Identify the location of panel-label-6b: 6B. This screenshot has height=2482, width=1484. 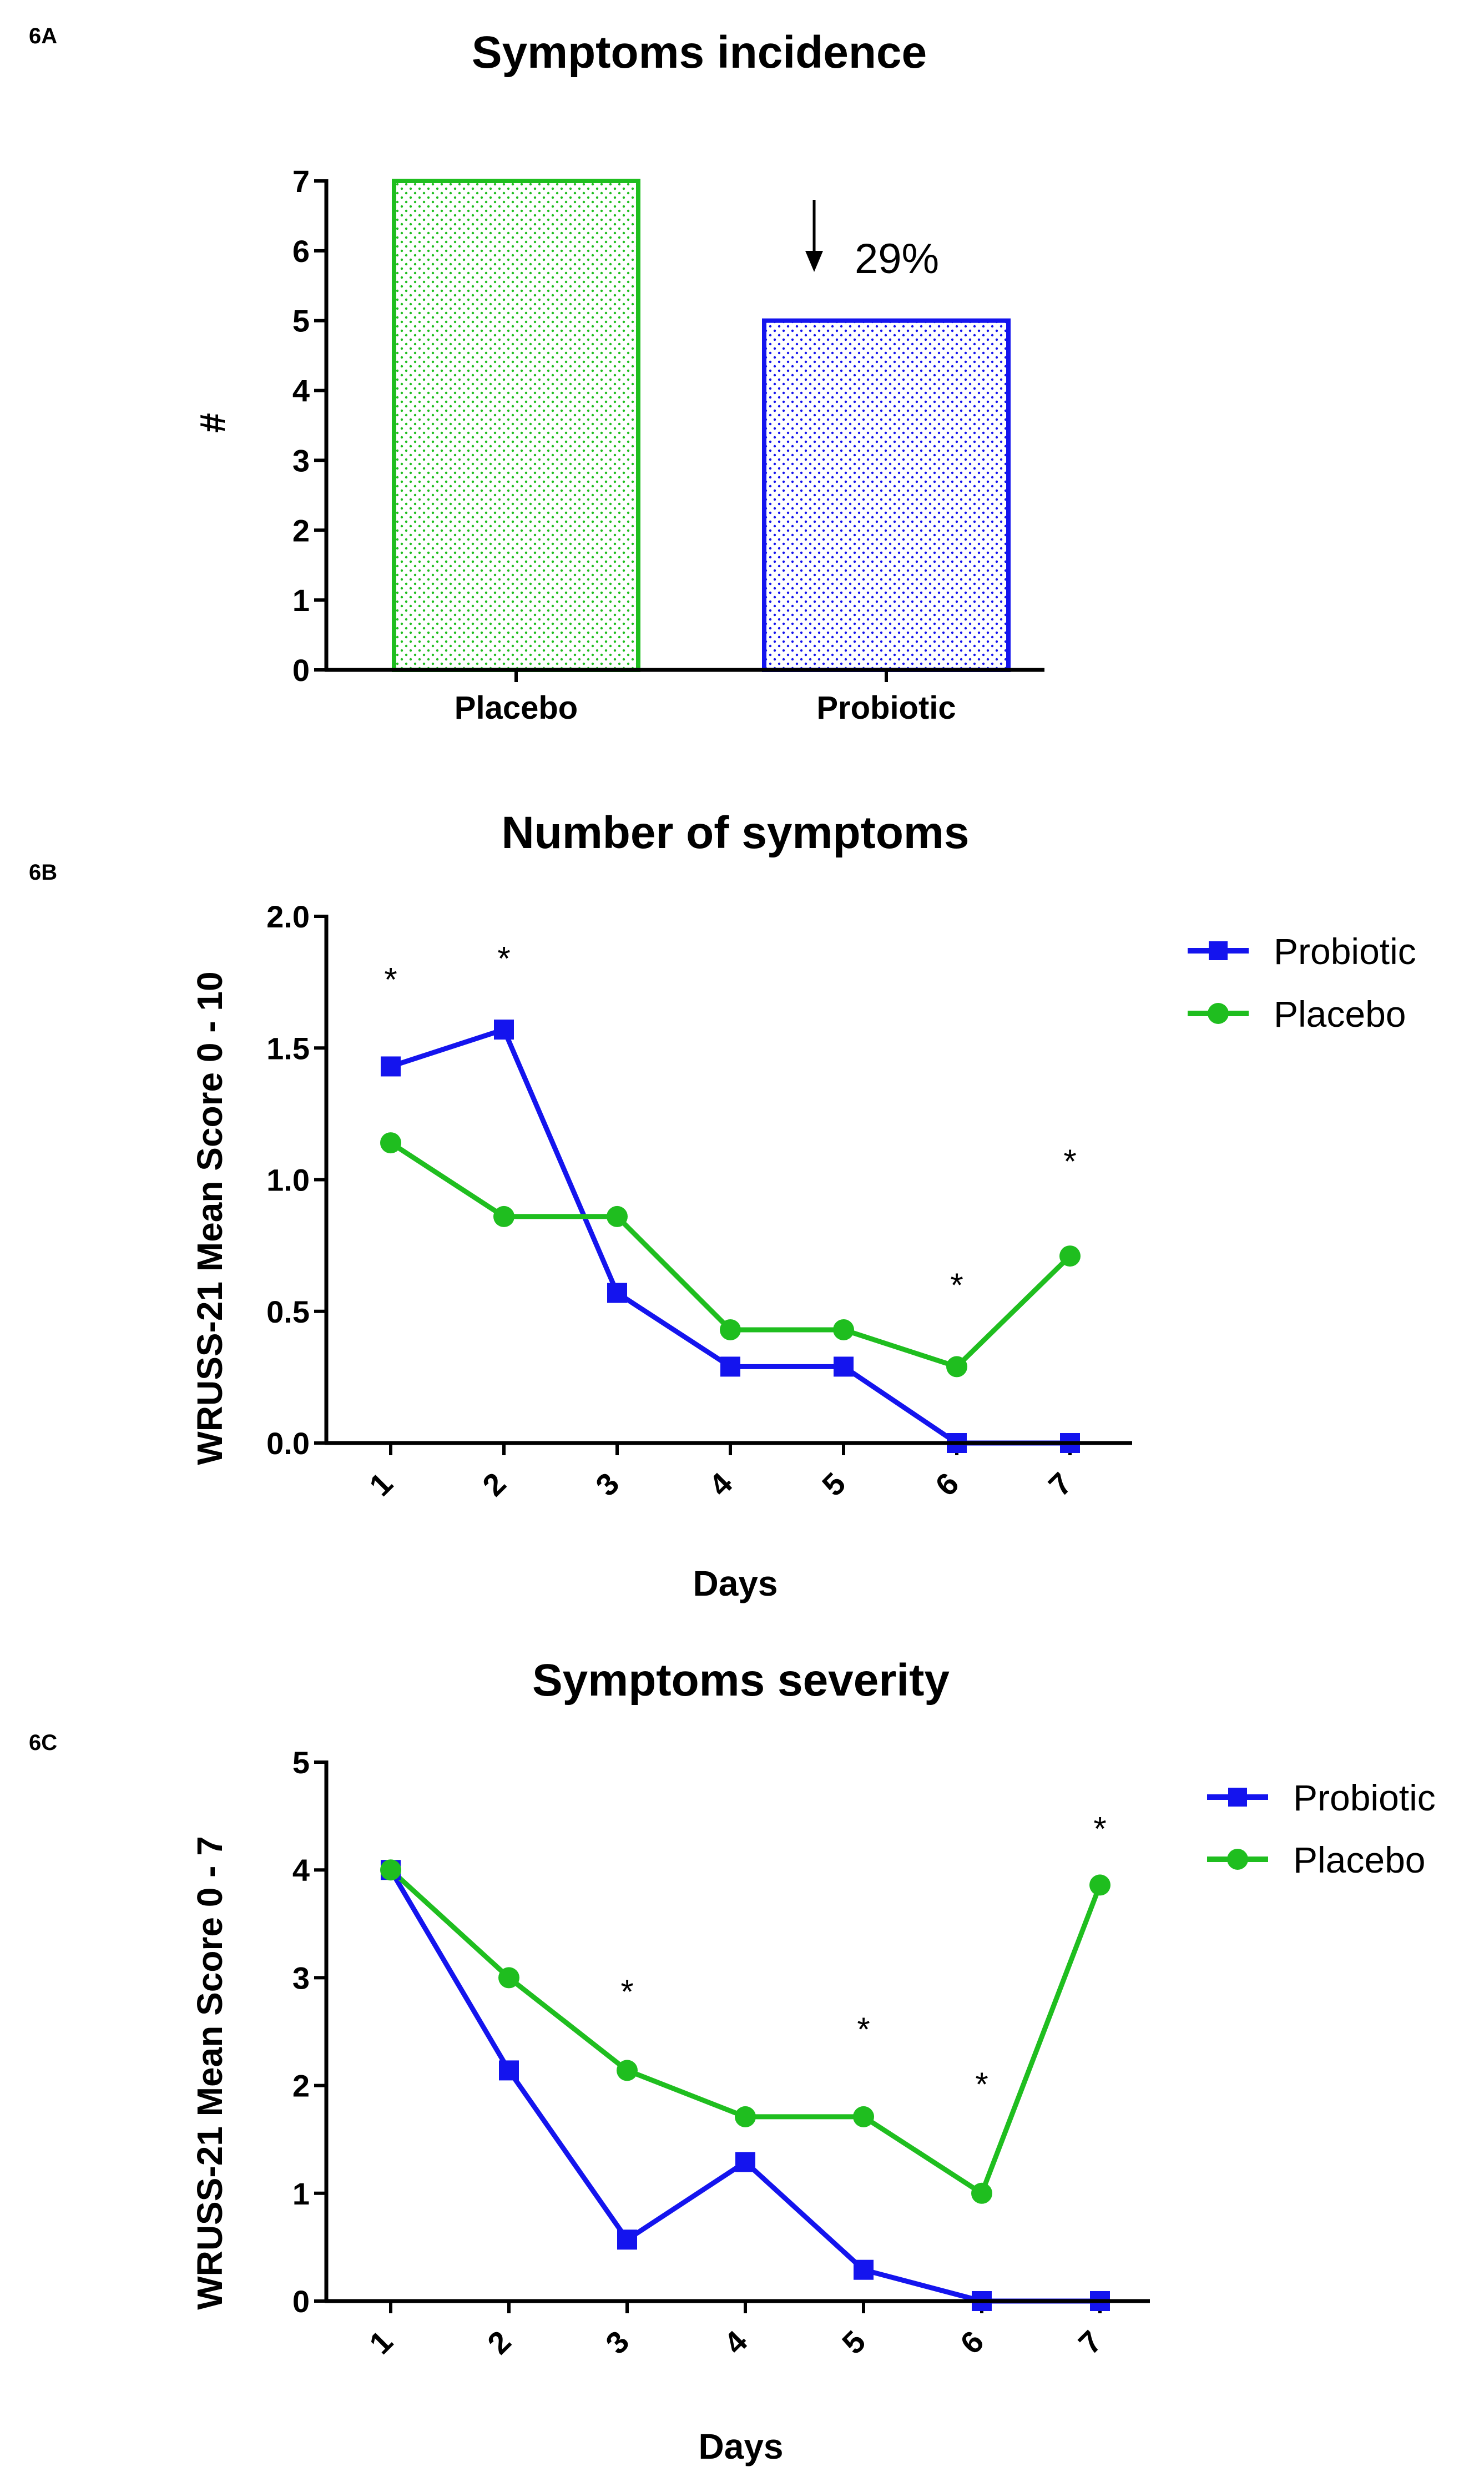
(43, 873).